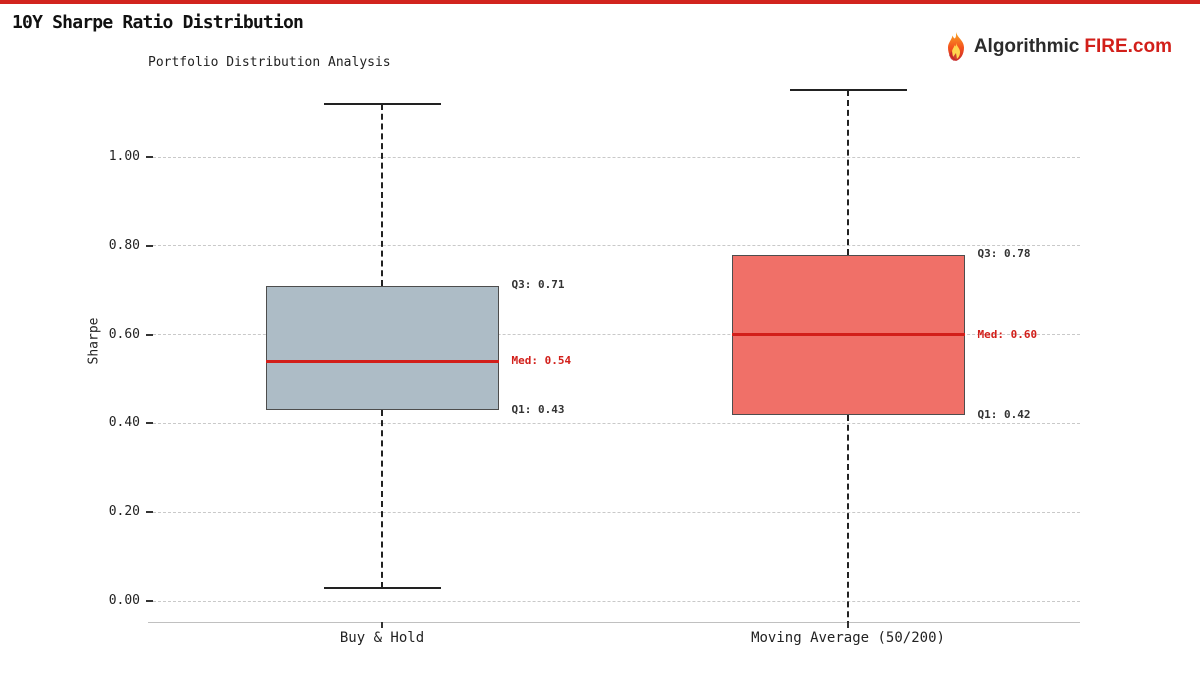 The image size is (1200, 700). What do you see at coordinates (382, 638) in the screenshot?
I see `category-label: Buy & Hold` at bounding box center [382, 638].